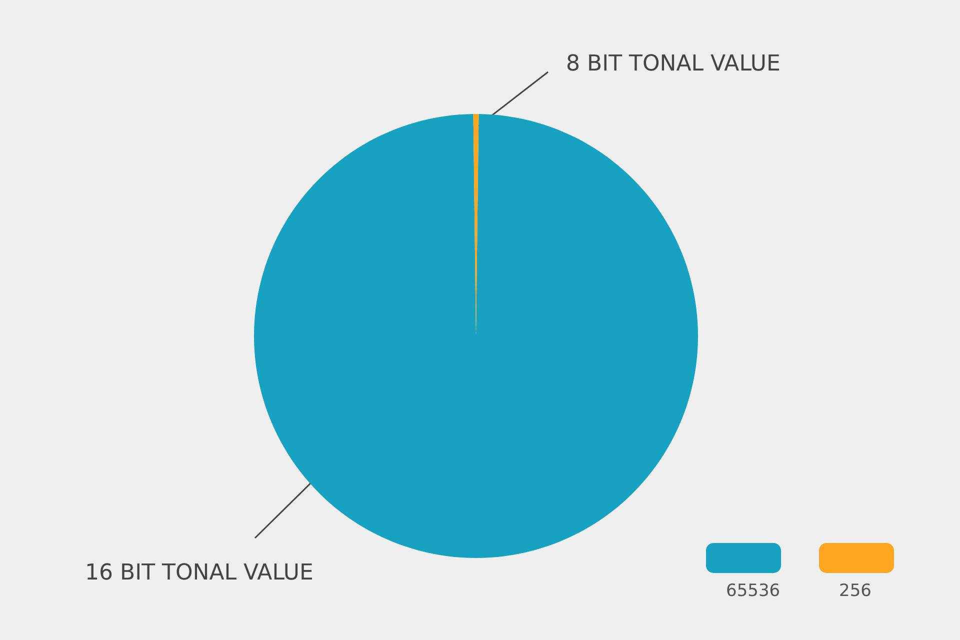 Image resolution: width=960 pixels, height=640 pixels. I want to click on text: 8 BIT TONAL VALUE, so click(673, 64).